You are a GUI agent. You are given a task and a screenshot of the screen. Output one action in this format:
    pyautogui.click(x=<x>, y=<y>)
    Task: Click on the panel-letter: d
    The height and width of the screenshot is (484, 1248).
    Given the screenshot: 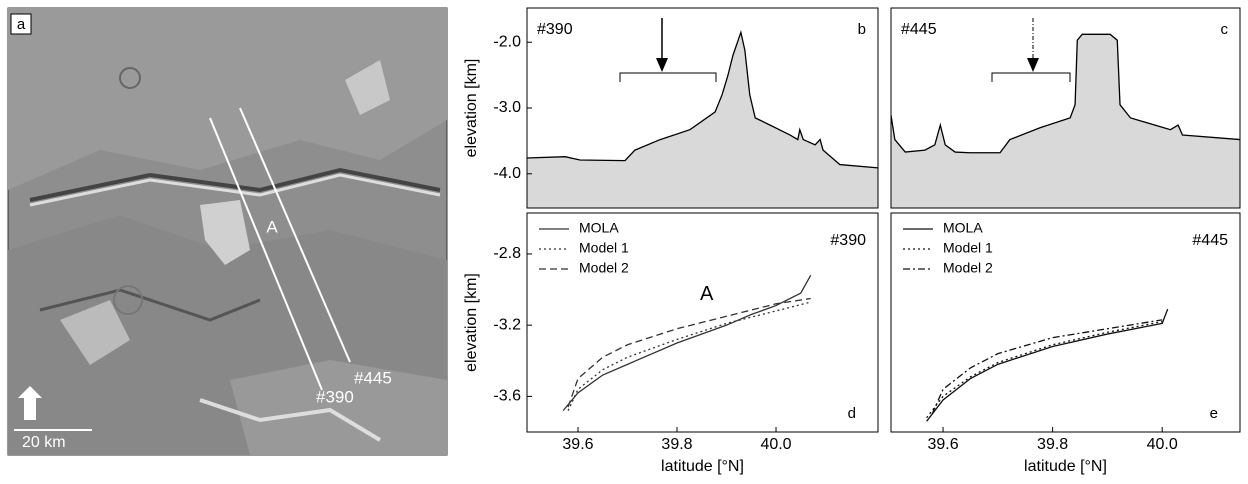 What is the action you would take?
    pyautogui.click(x=852, y=413)
    